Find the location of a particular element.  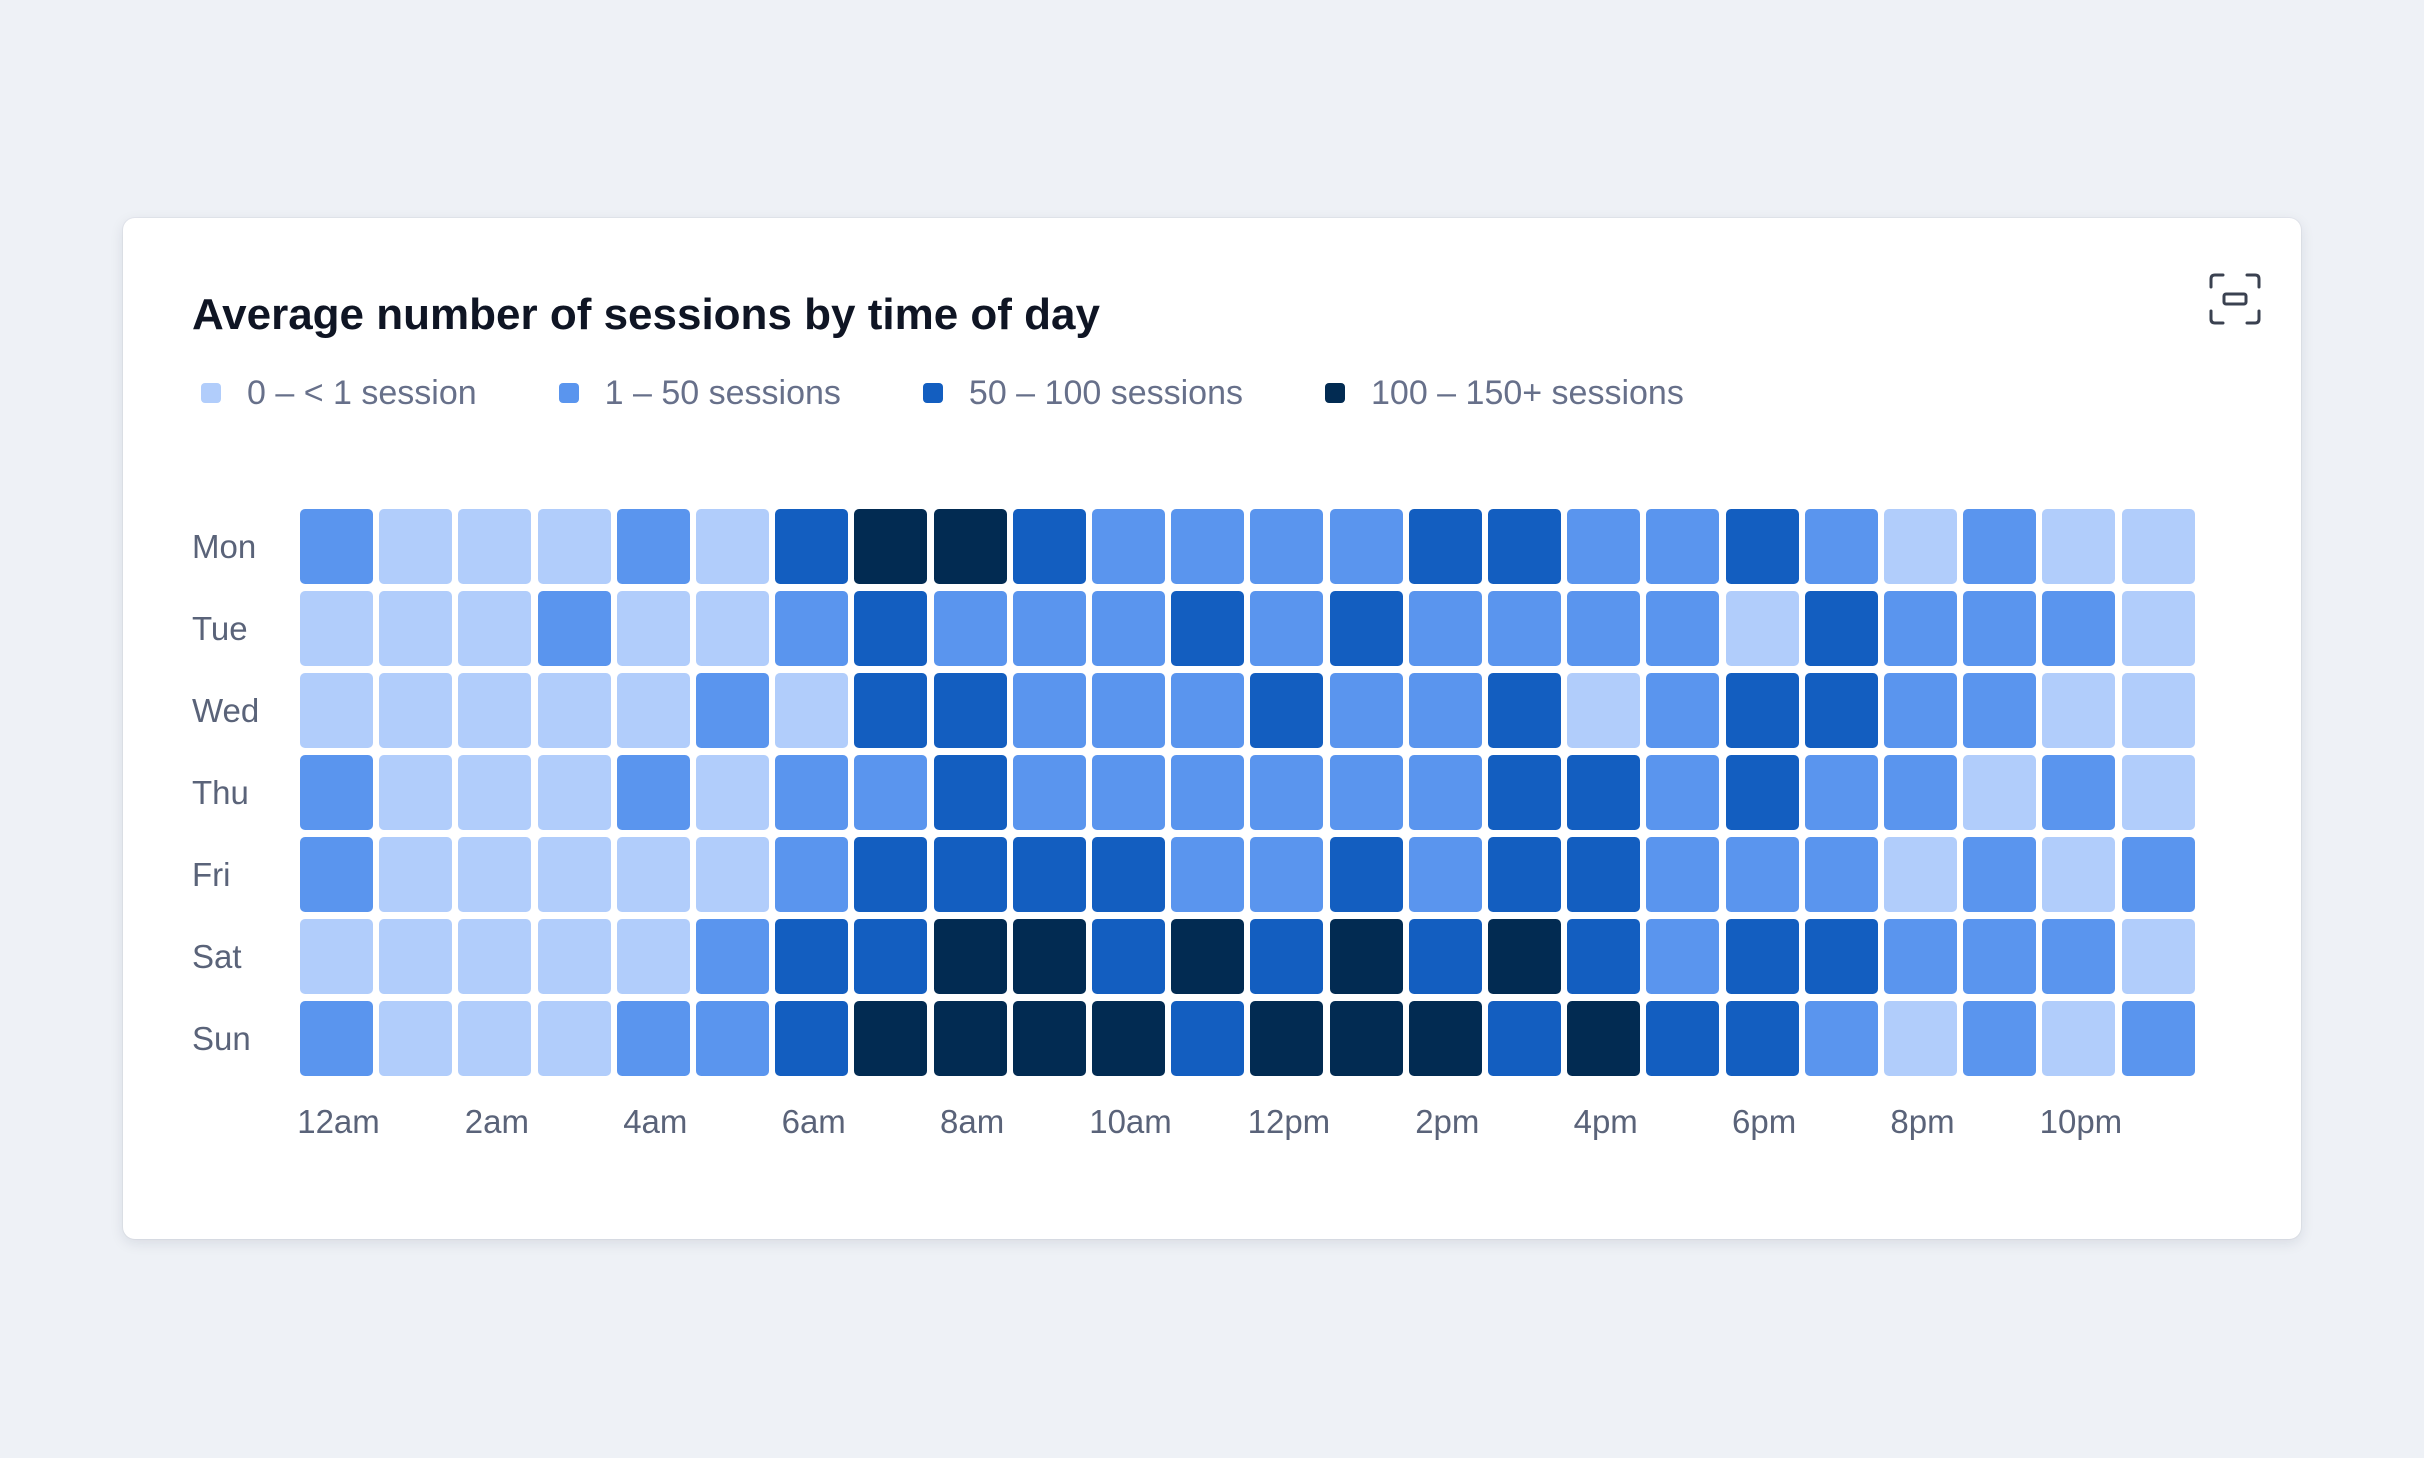

day-label: Tue is located at coordinates (220, 628).